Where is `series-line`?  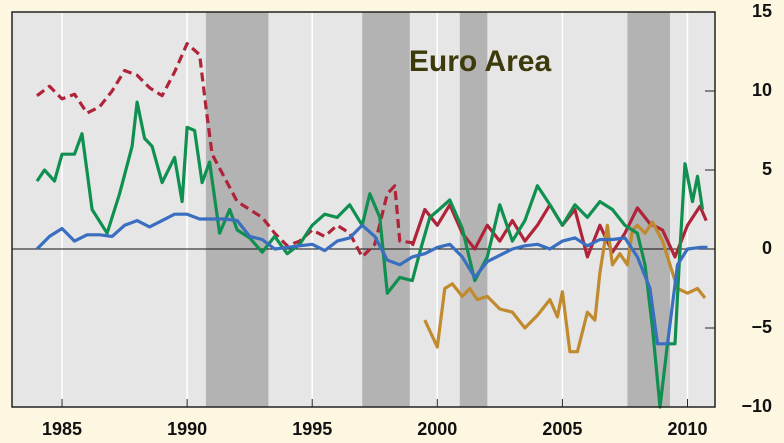
series-line is located at coordinates (565, 287).